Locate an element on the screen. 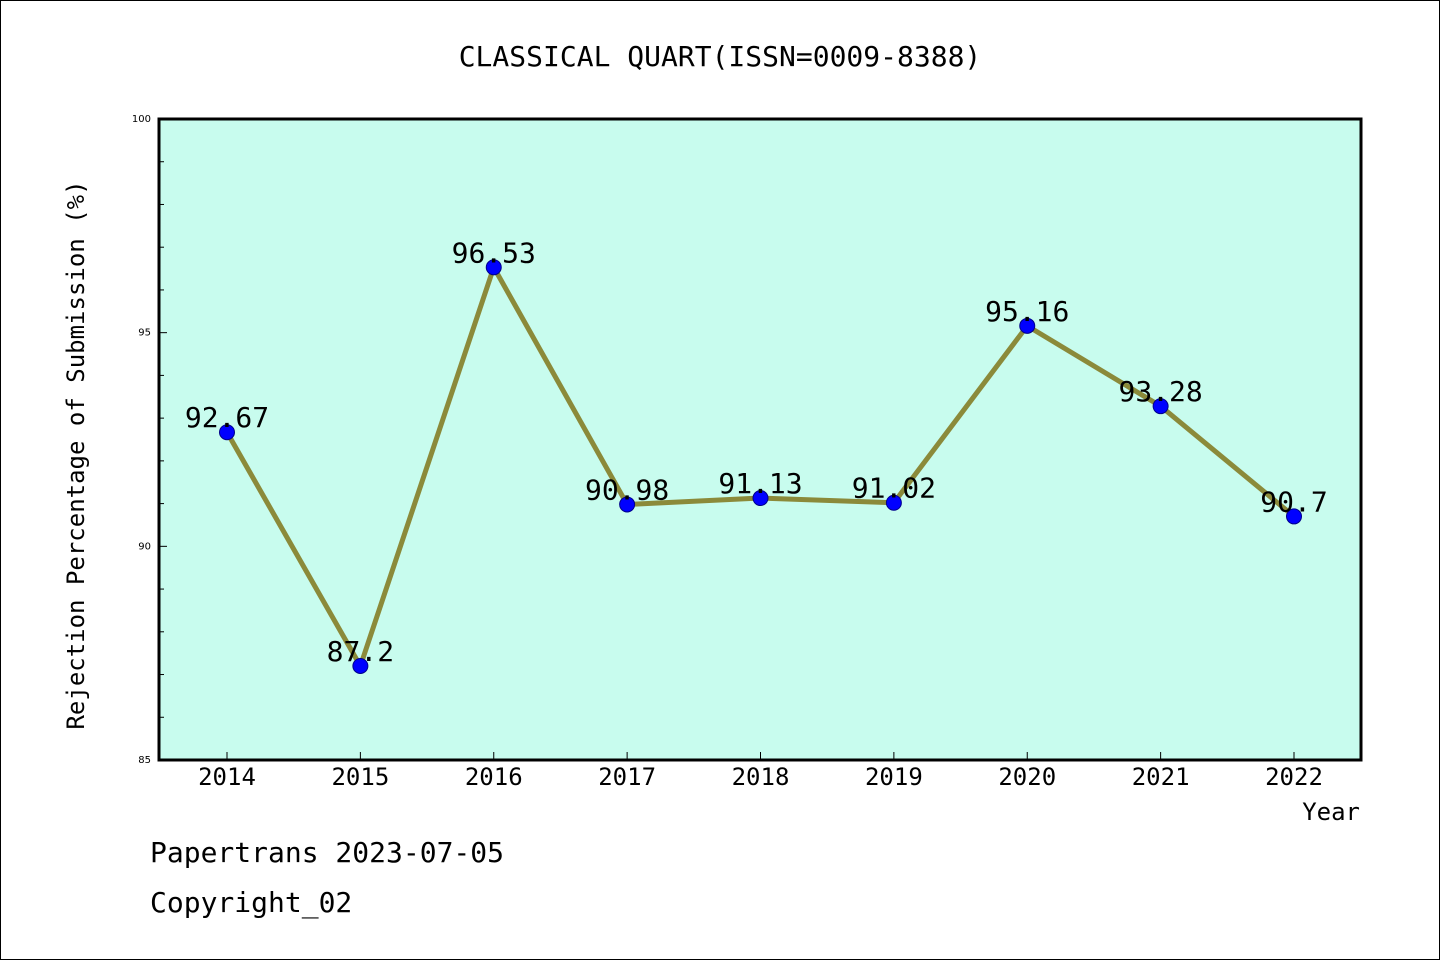 This screenshot has height=960, width=1440. data-label: 87.2 is located at coordinates (360, 651).